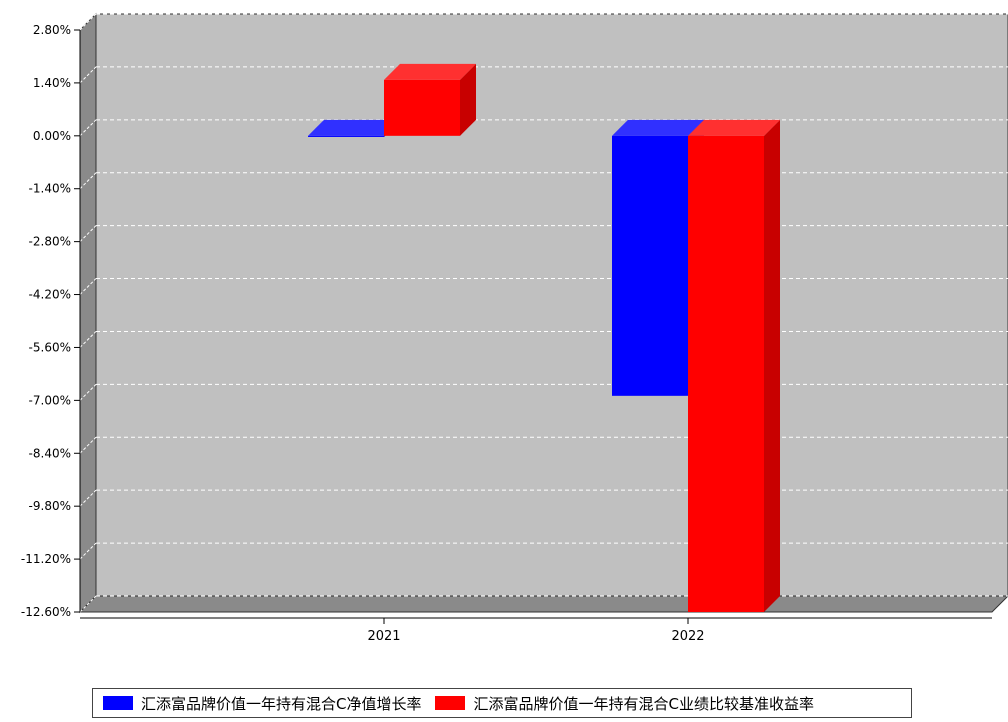  Describe the element at coordinates (50, 242) in the screenshot. I see `y-tick-label: -2.80%` at that location.